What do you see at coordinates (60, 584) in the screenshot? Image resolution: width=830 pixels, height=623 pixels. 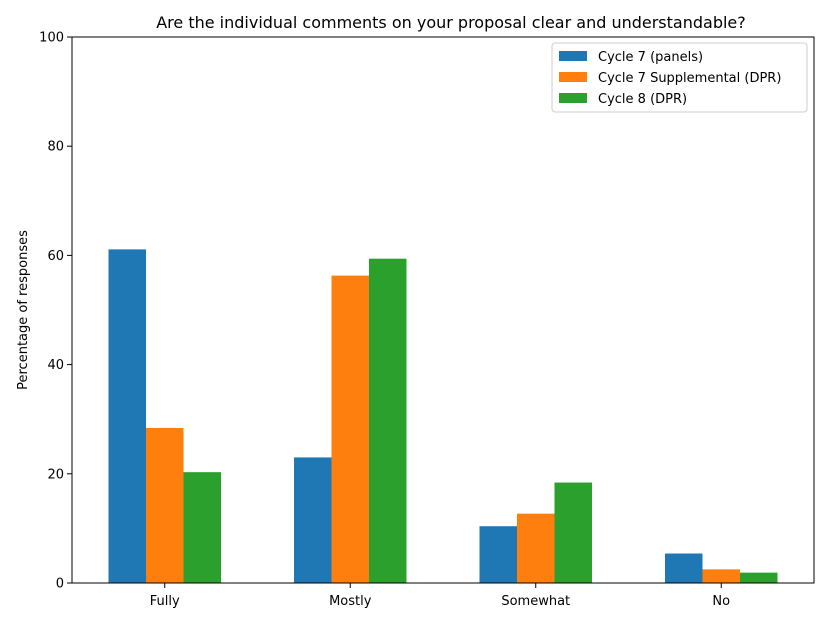 I see `y-tick-label: 0` at bounding box center [60, 584].